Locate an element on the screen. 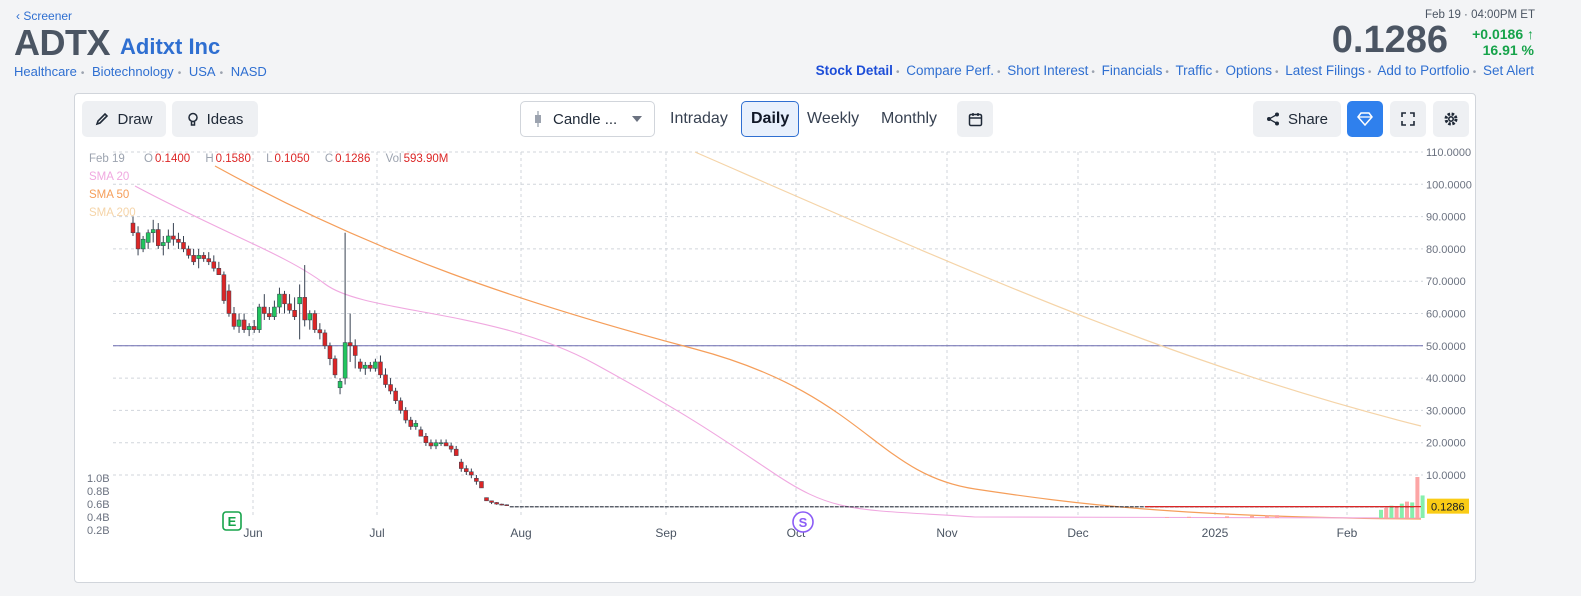 Image resolution: width=1581 pixels, height=596 pixels. x-tick-label: 2025 is located at coordinates (1215, 533).